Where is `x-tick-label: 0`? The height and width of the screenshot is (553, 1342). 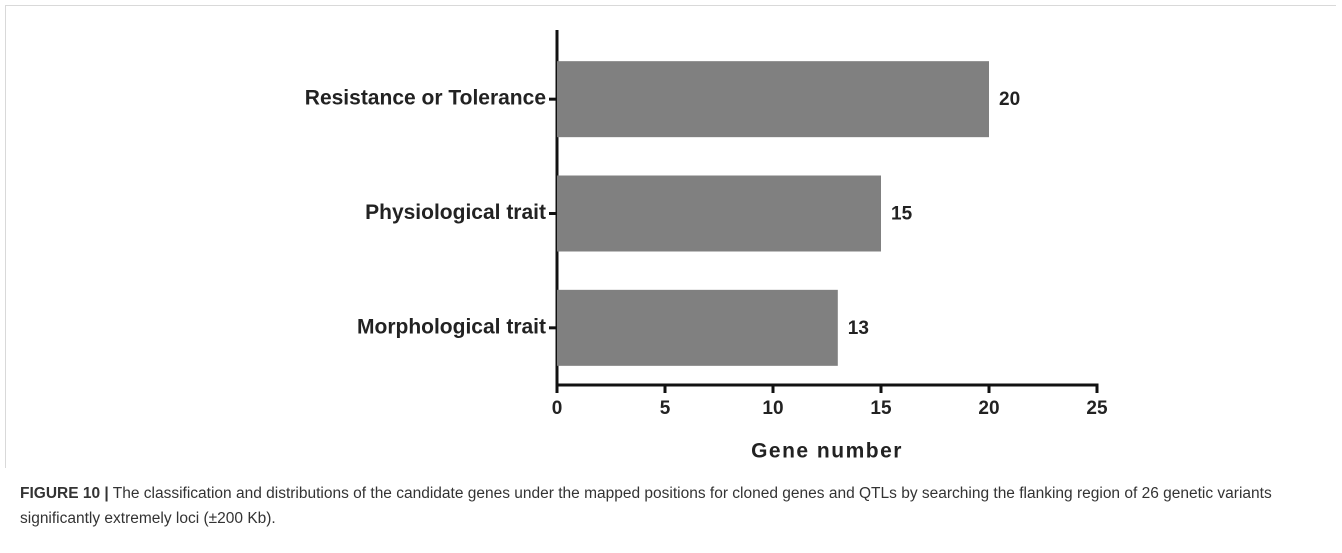
x-tick-label: 0 is located at coordinates (557, 408).